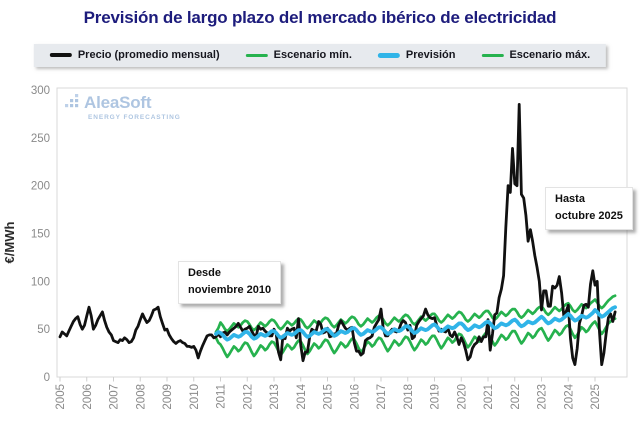 This screenshot has width=640, height=427. Describe the element at coordinates (9, 243) in the screenshot. I see `y-axis-label: €/MWh` at that location.